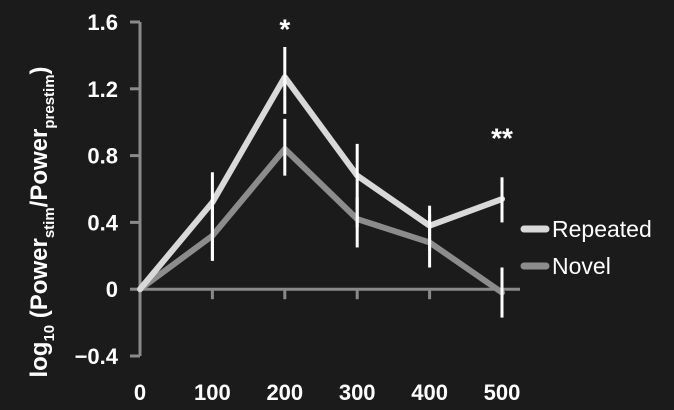 This screenshot has width=674, height=410. Describe the element at coordinates (49, 222) in the screenshot. I see `y-axis-label-sub1: stim` at that location.